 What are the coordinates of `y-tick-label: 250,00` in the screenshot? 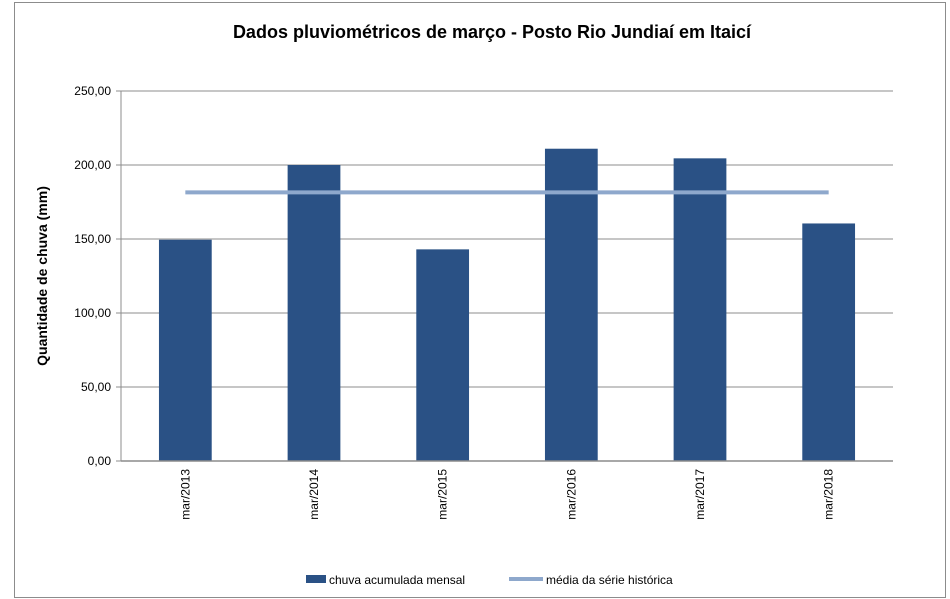 It's located at (92, 91).